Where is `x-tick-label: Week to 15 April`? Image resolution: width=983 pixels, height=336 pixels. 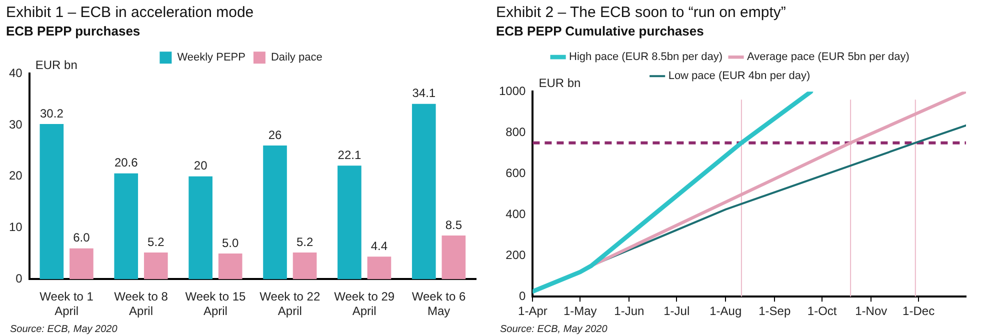 x-tick-label: Week to 15 April is located at coordinates (215, 304).